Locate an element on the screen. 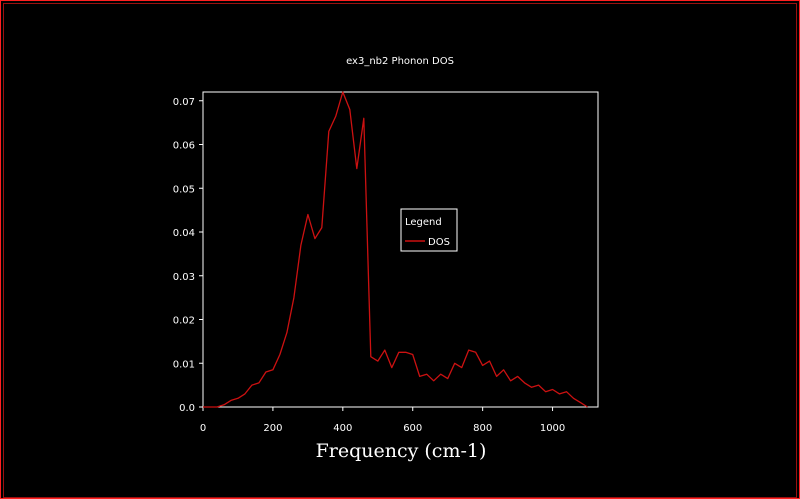 The image size is (800, 499). y-tick-label: 0.0 is located at coordinates (187, 408).